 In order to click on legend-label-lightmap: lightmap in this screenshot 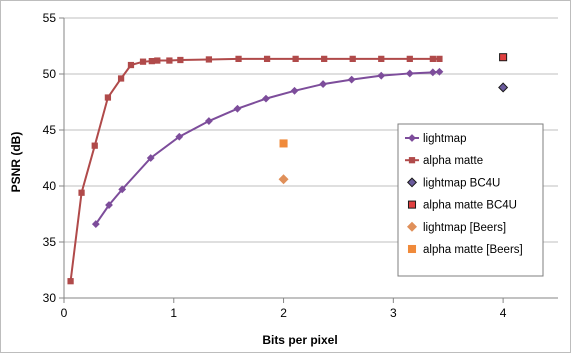, I will do `click(444, 139)`.